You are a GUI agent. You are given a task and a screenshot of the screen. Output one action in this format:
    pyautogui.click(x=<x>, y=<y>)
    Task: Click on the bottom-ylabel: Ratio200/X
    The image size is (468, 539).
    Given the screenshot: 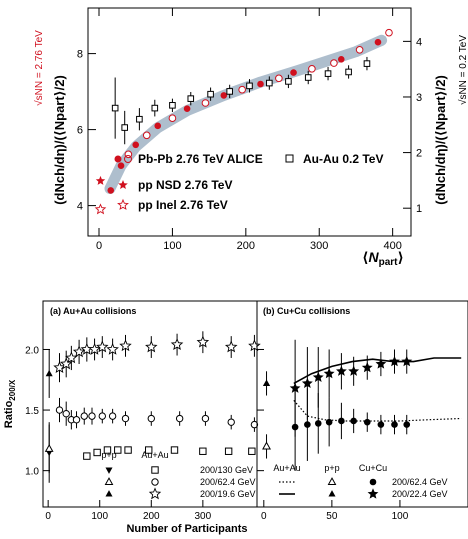 What is the action you would take?
    pyautogui.click(x=10, y=403)
    